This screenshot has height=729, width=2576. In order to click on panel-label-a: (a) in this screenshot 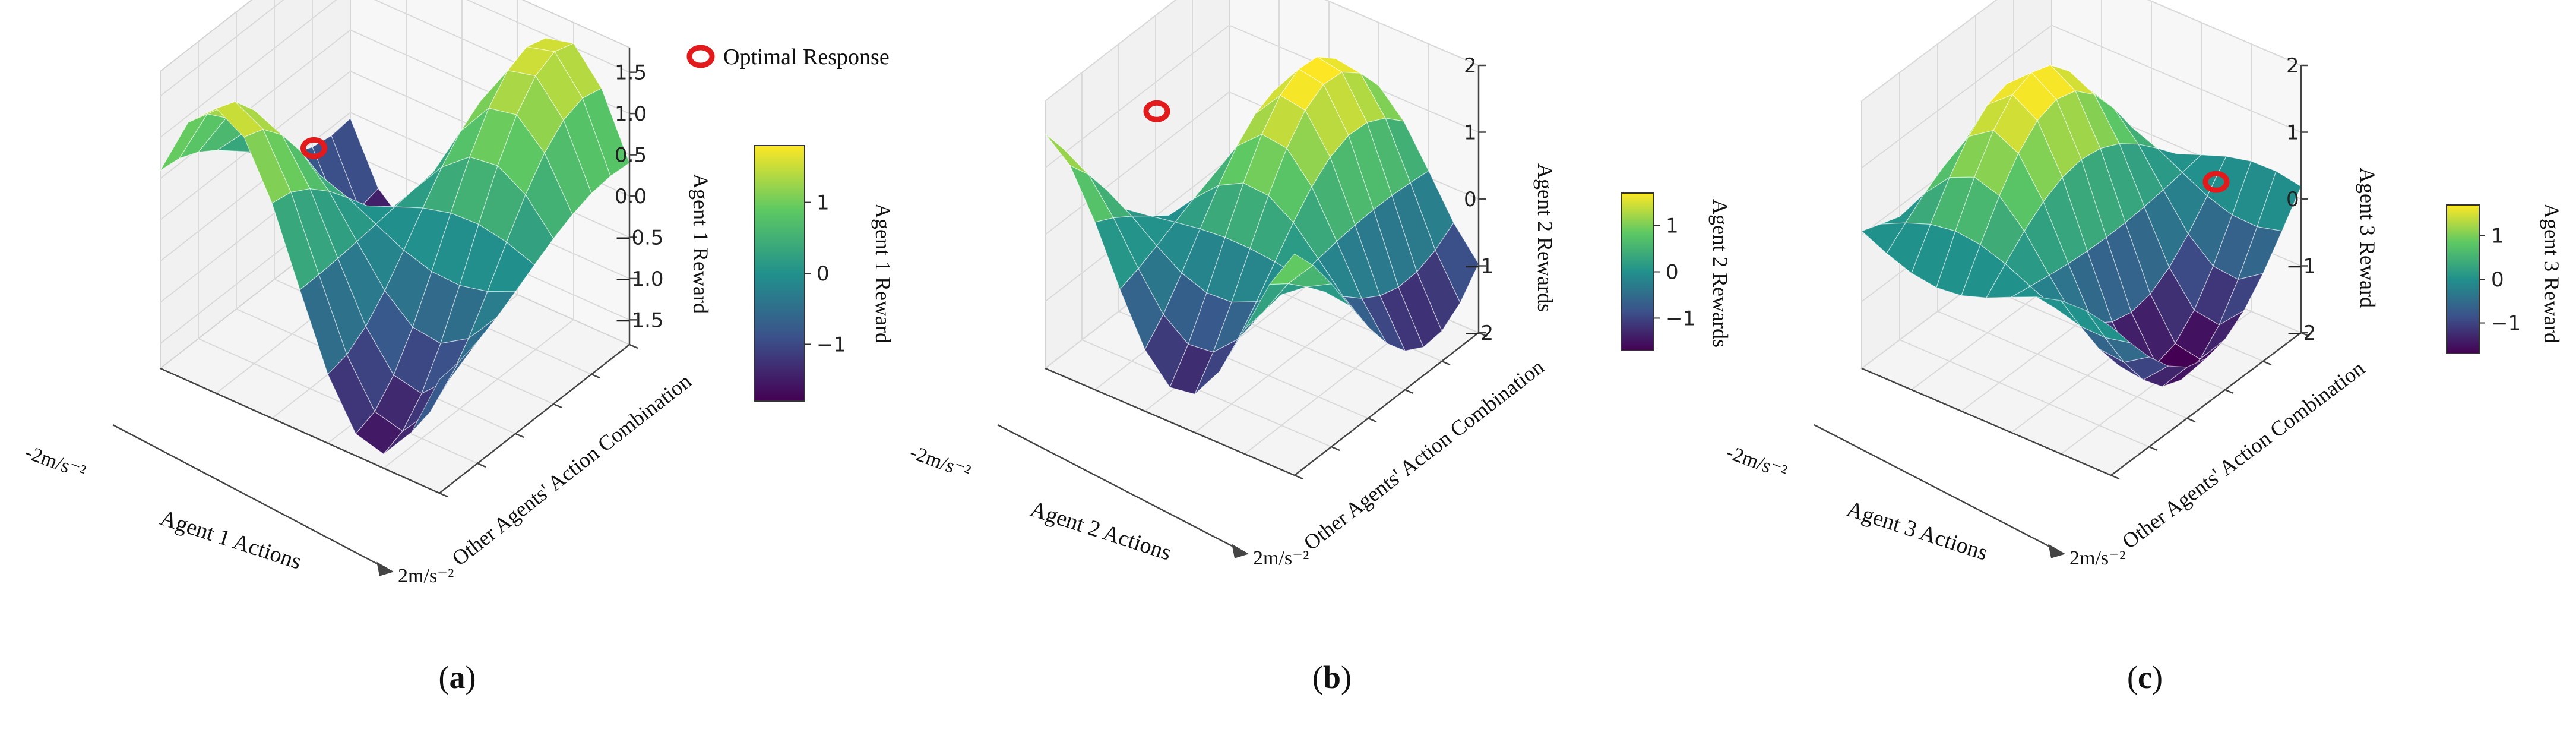, I will do `click(457, 677)`.